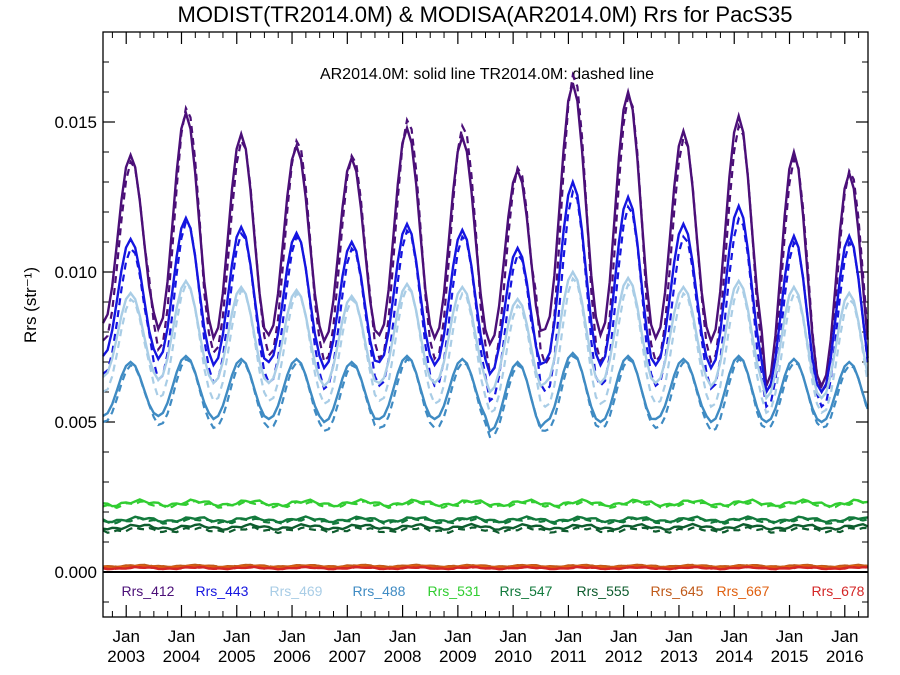 The width and height of the screenshot is (900, 675). I want to click on legend-entry: Rrs_443, so click(222, 591).